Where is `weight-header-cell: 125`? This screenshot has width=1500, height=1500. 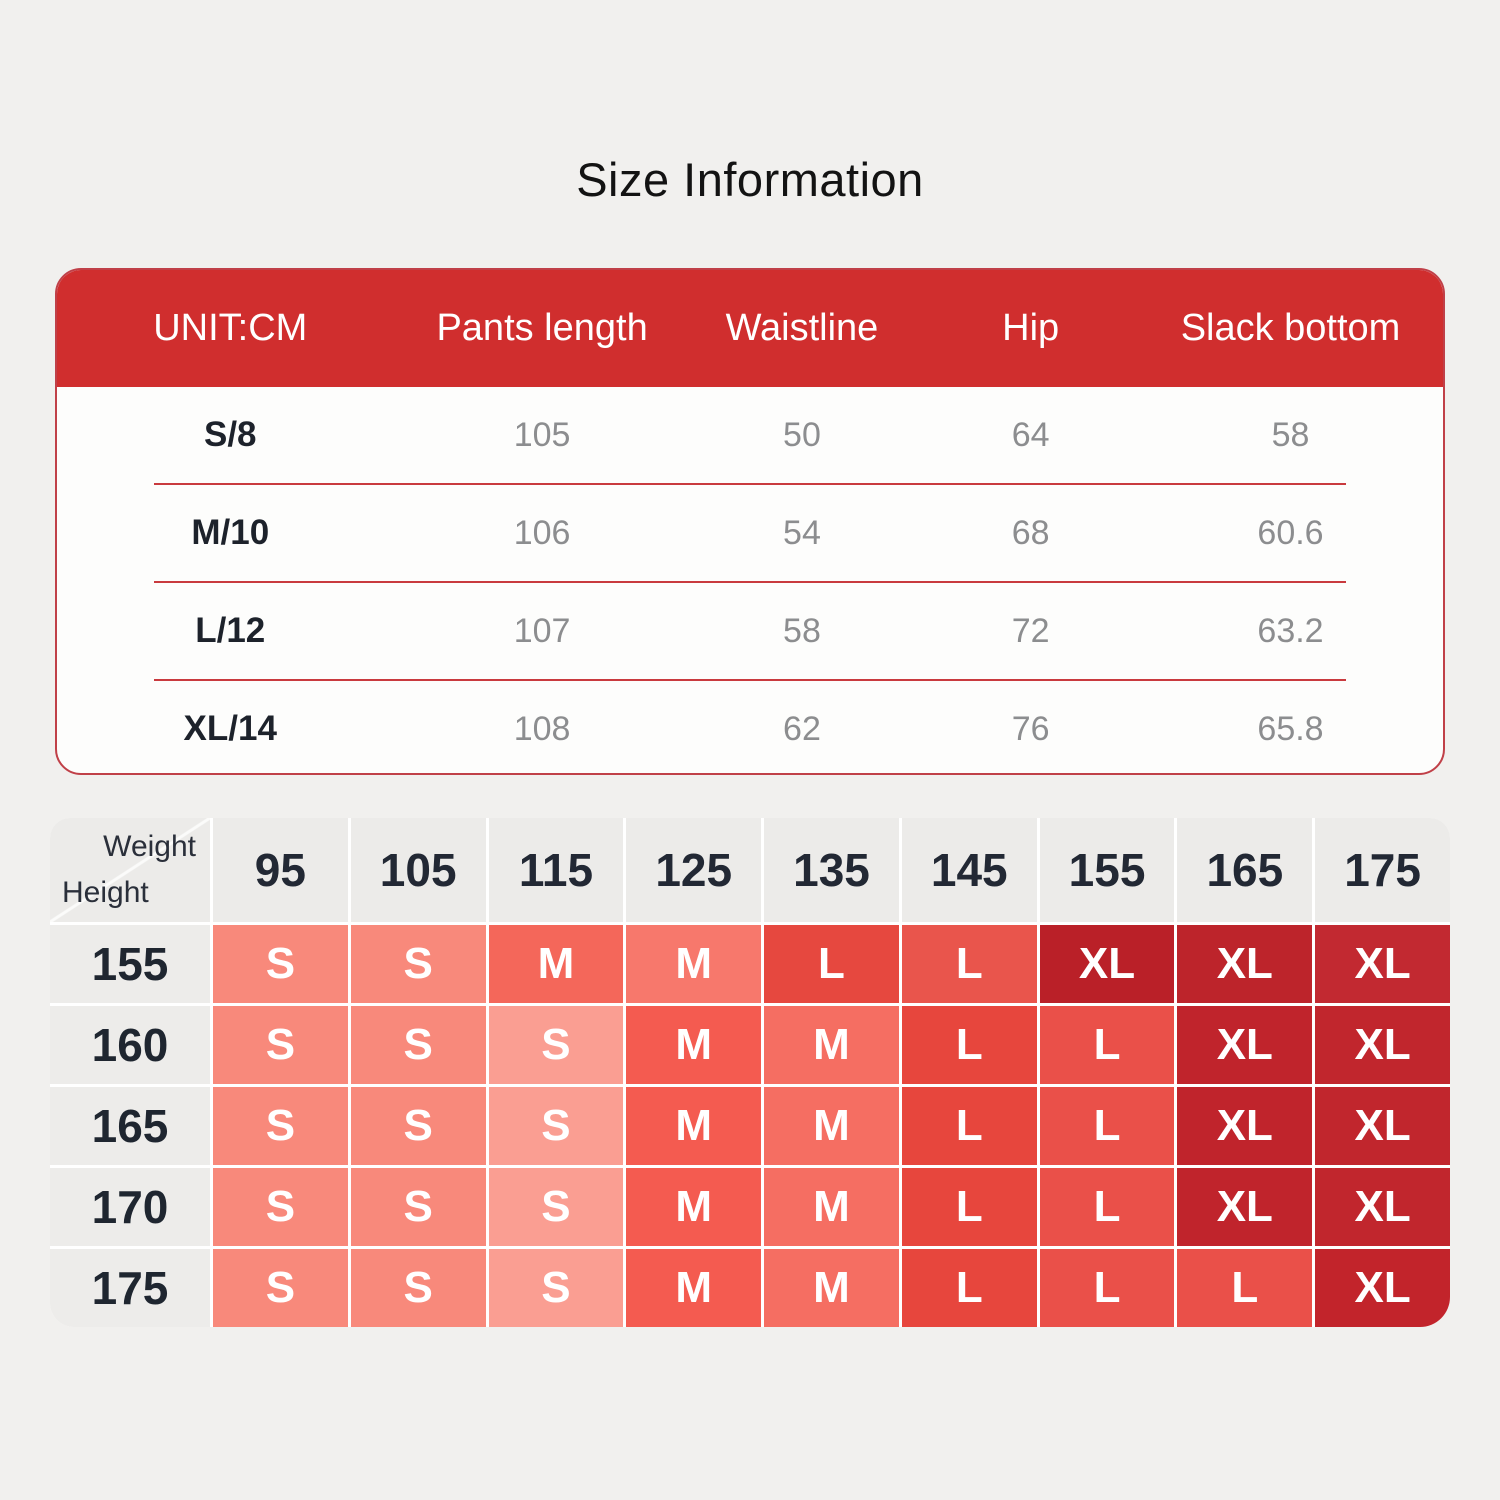
weight-header-cell: 125 is located at coordinates (694, 870).